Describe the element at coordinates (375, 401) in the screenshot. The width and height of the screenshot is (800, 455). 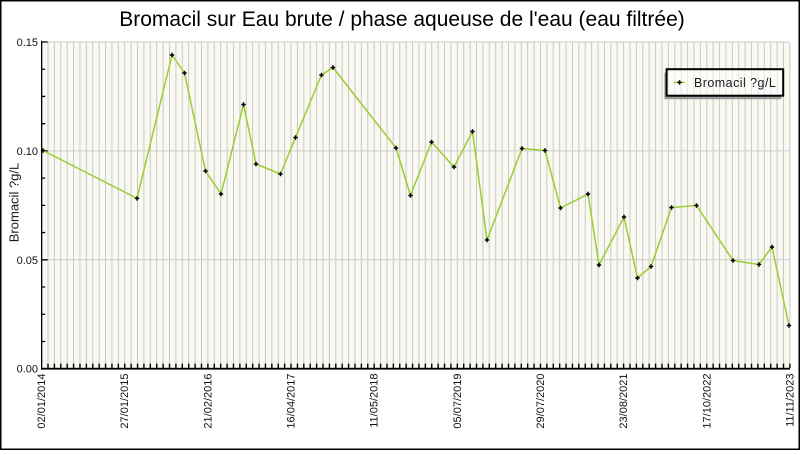
I see `svg-text: 11/05/2018` at that location.